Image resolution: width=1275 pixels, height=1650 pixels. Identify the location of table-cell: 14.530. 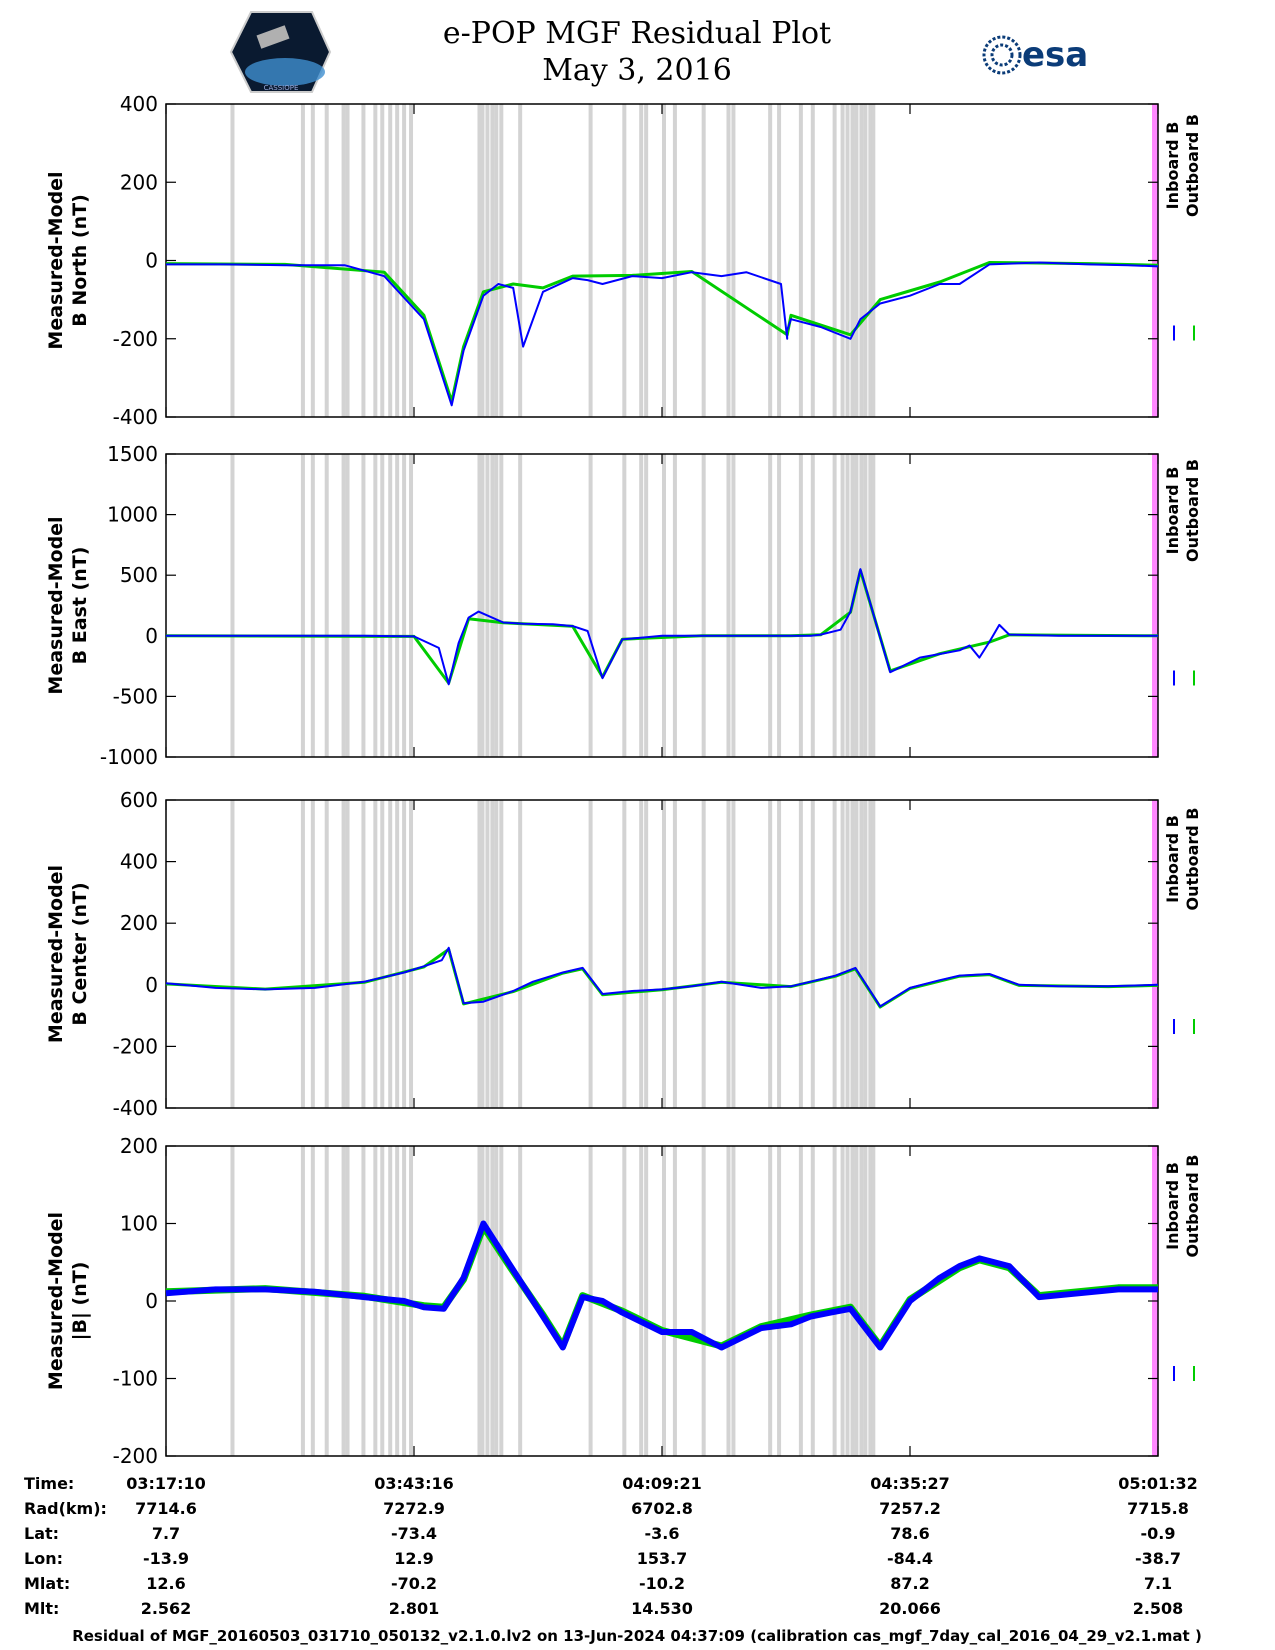
(662, 1608).